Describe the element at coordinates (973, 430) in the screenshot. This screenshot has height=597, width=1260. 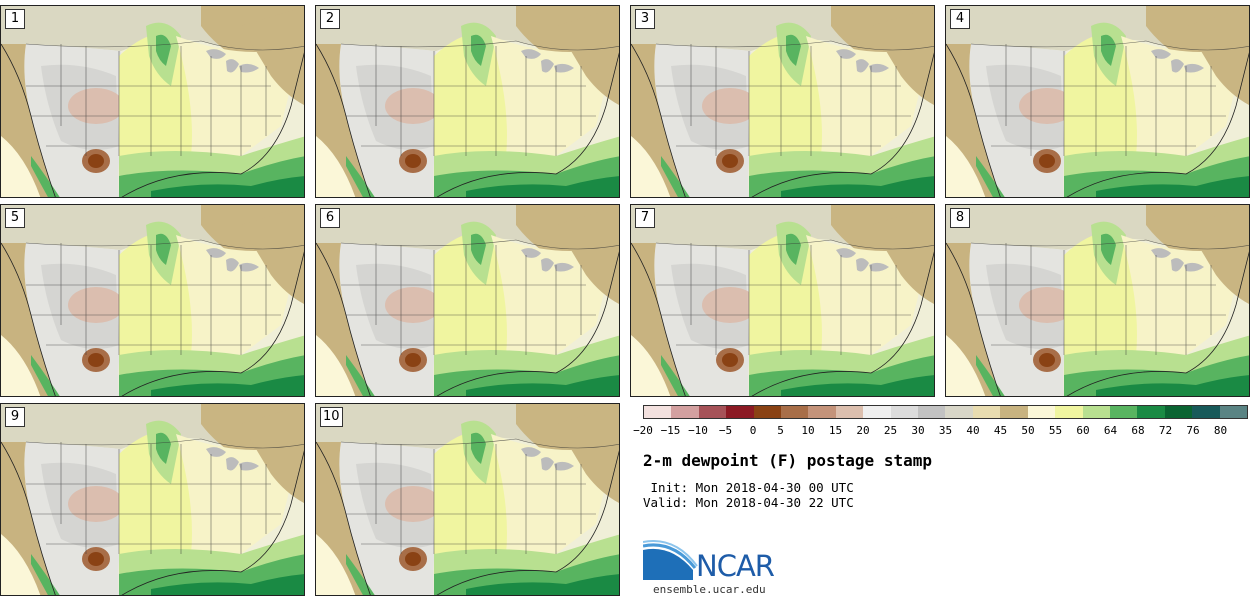
I see `colorbar-tick-label: 40` at that location.